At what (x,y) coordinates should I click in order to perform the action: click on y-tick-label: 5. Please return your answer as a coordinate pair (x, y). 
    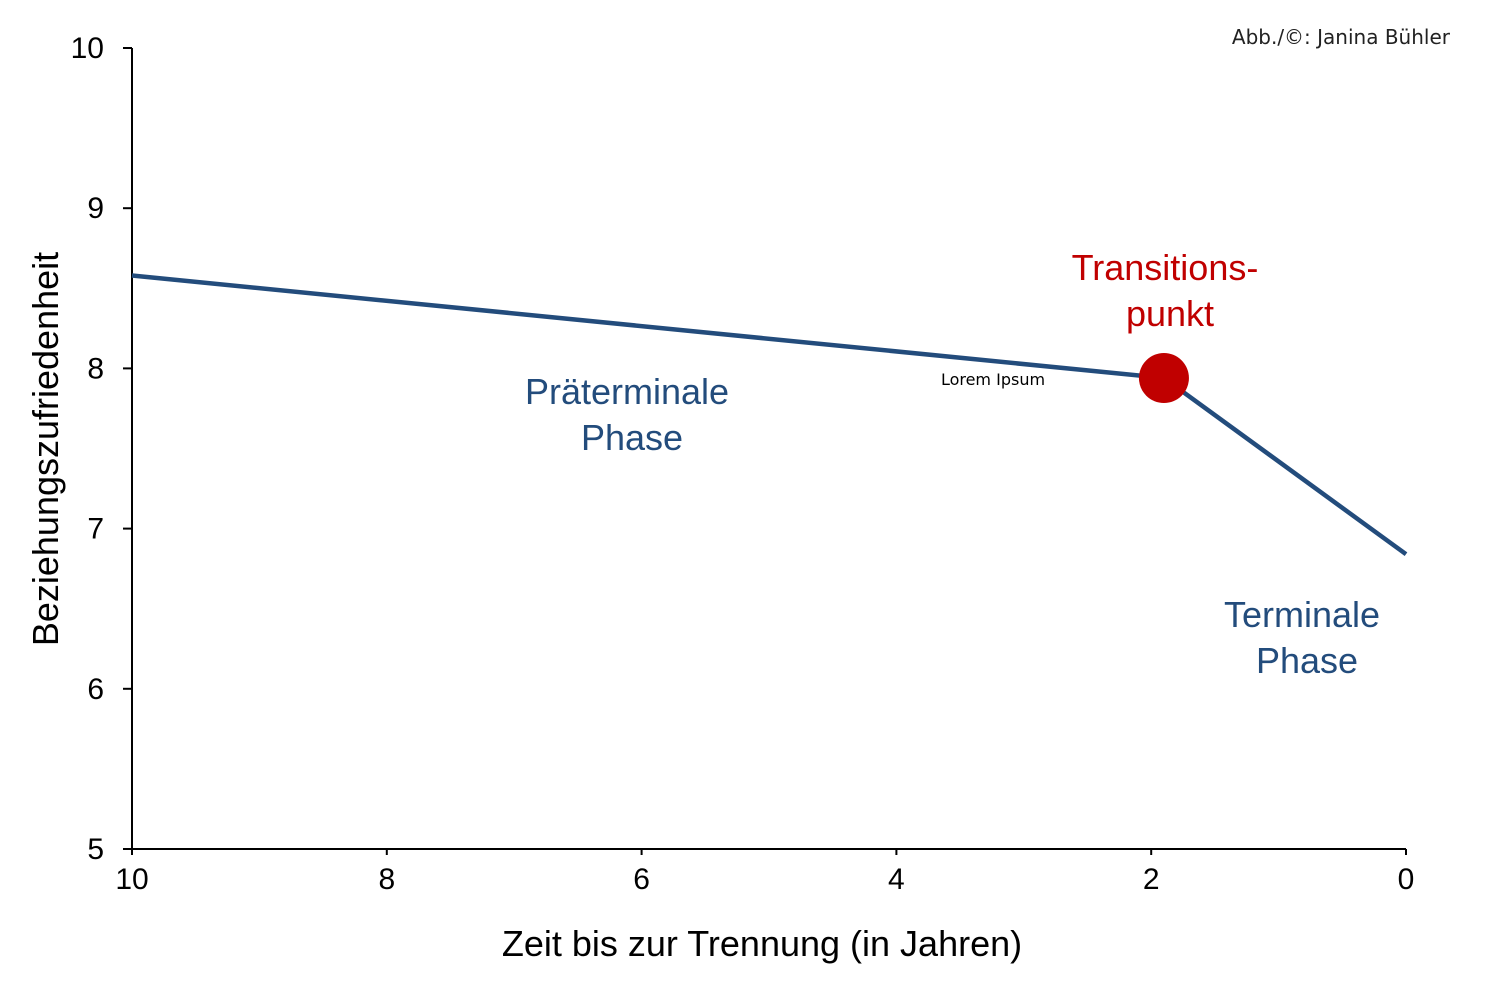
    Looking at the image, I should click on (95, 849).